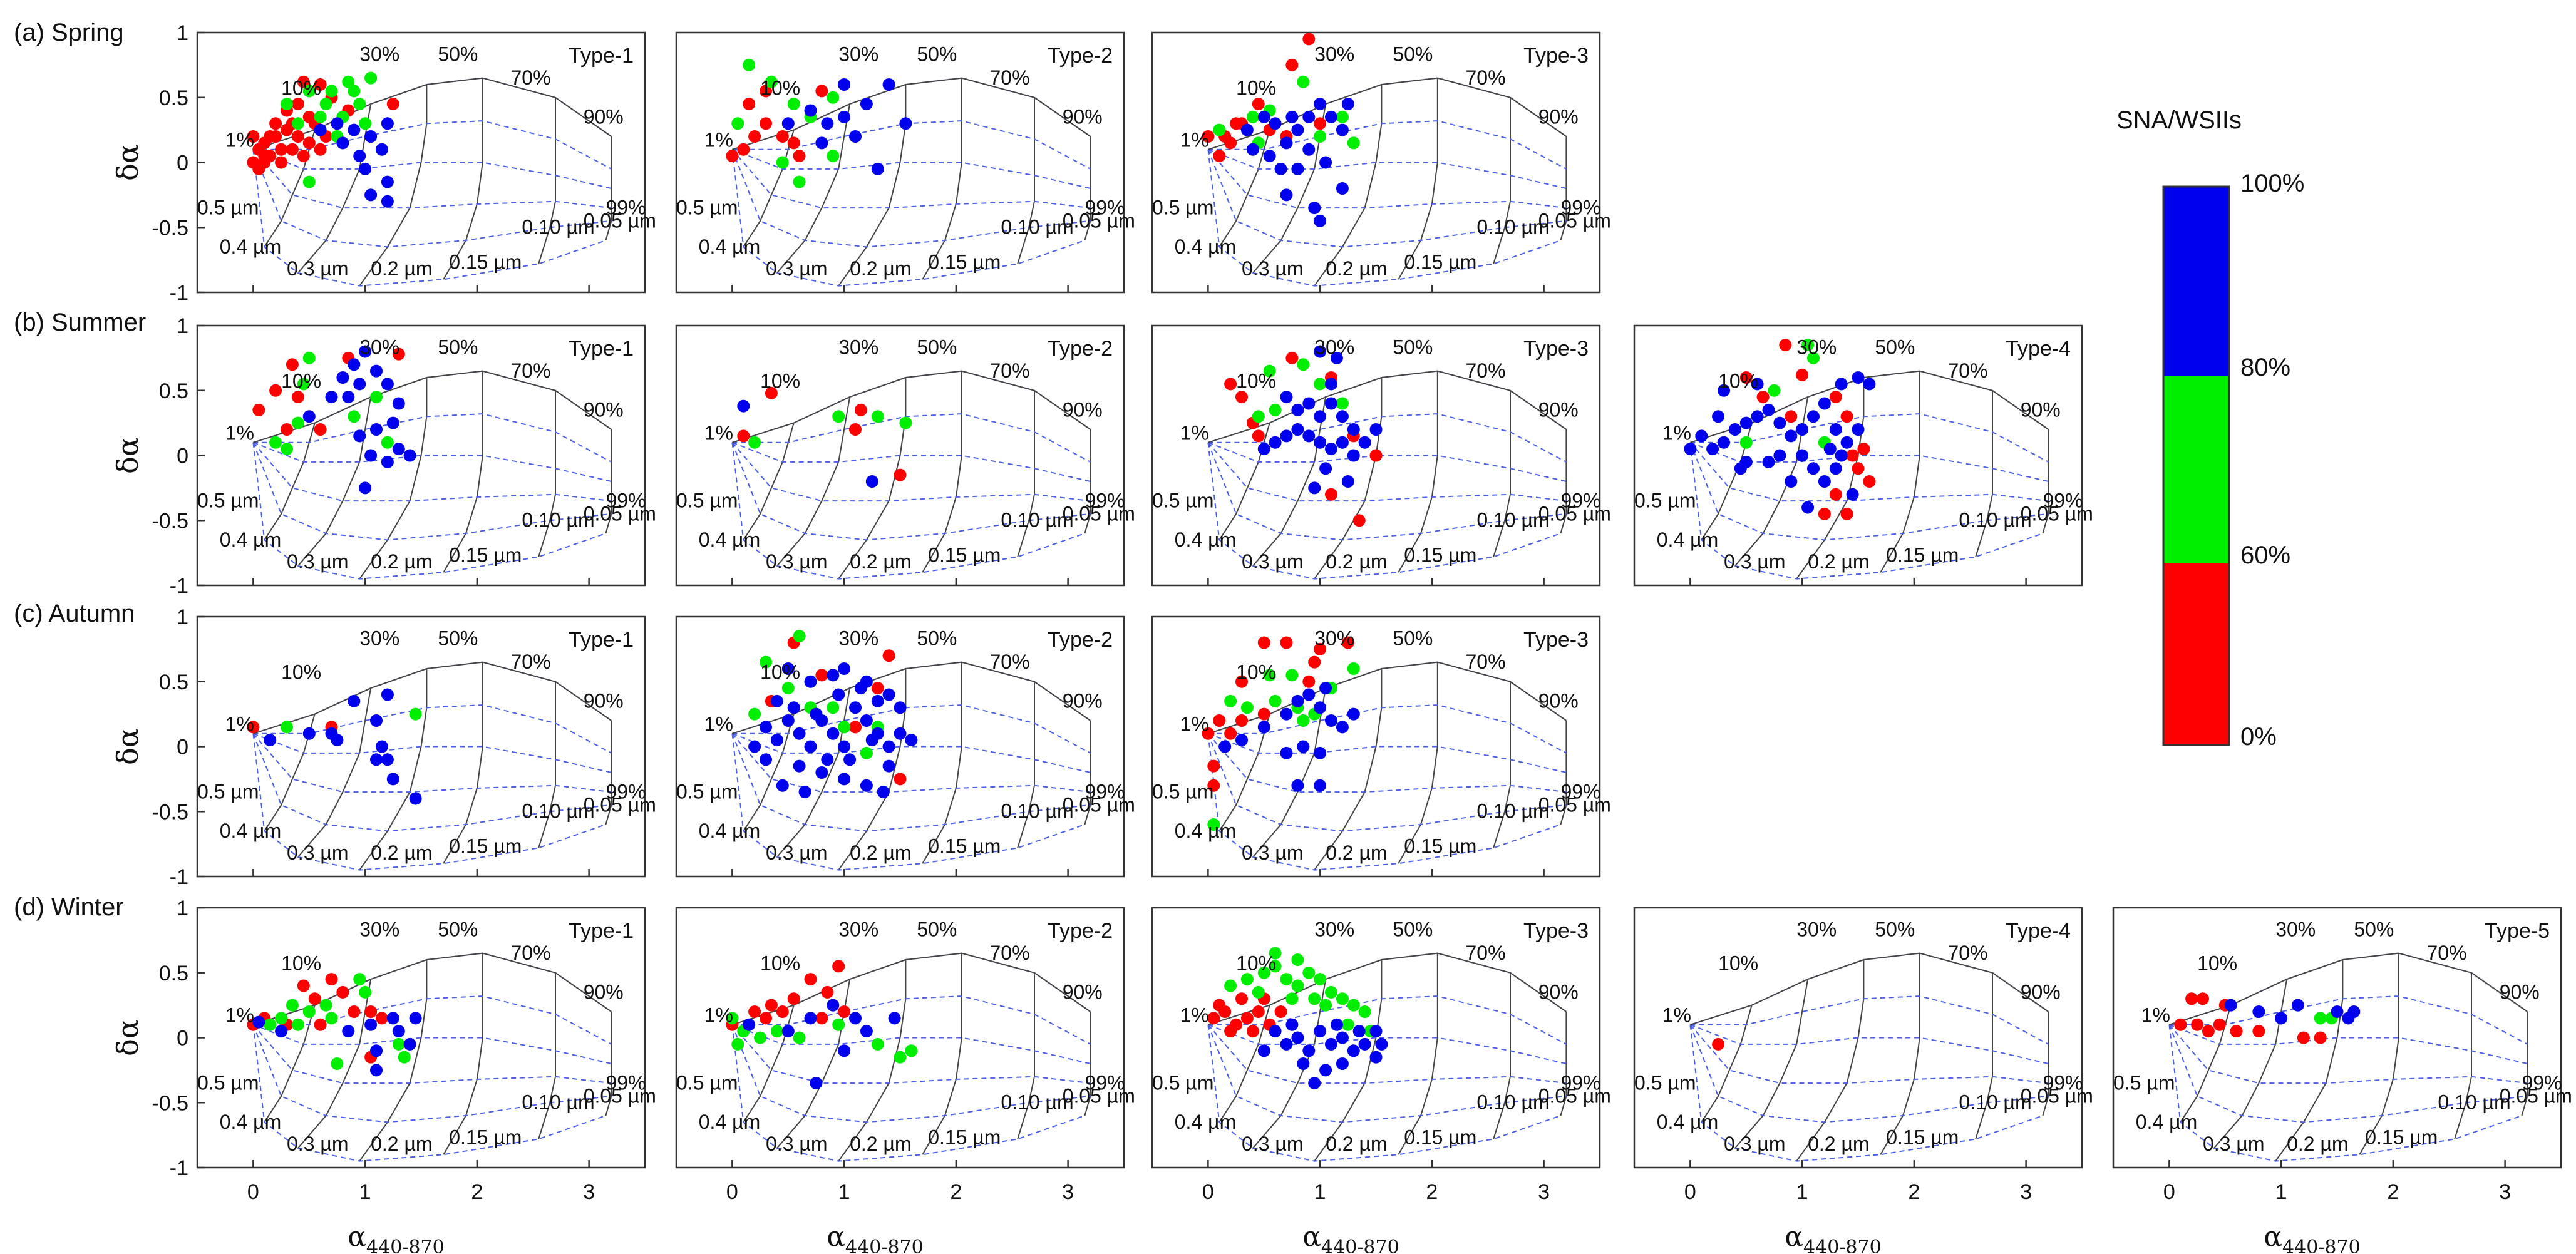 Image resolution: width=2576 pixels, height=1254 pixels. What do you see at coordinates (2518, 931) in the screenshot?
I see `panel-type-label: Type-5` at bounding box center [2518, 931].